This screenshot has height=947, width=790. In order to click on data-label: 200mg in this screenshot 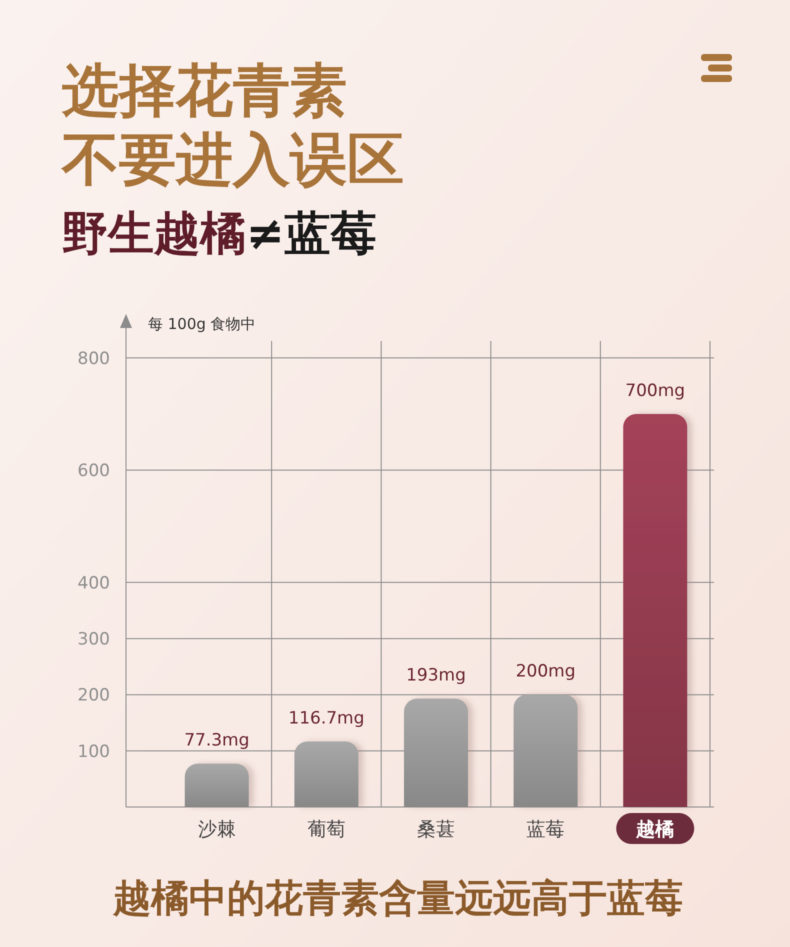, I will do `click(546, 672)`.